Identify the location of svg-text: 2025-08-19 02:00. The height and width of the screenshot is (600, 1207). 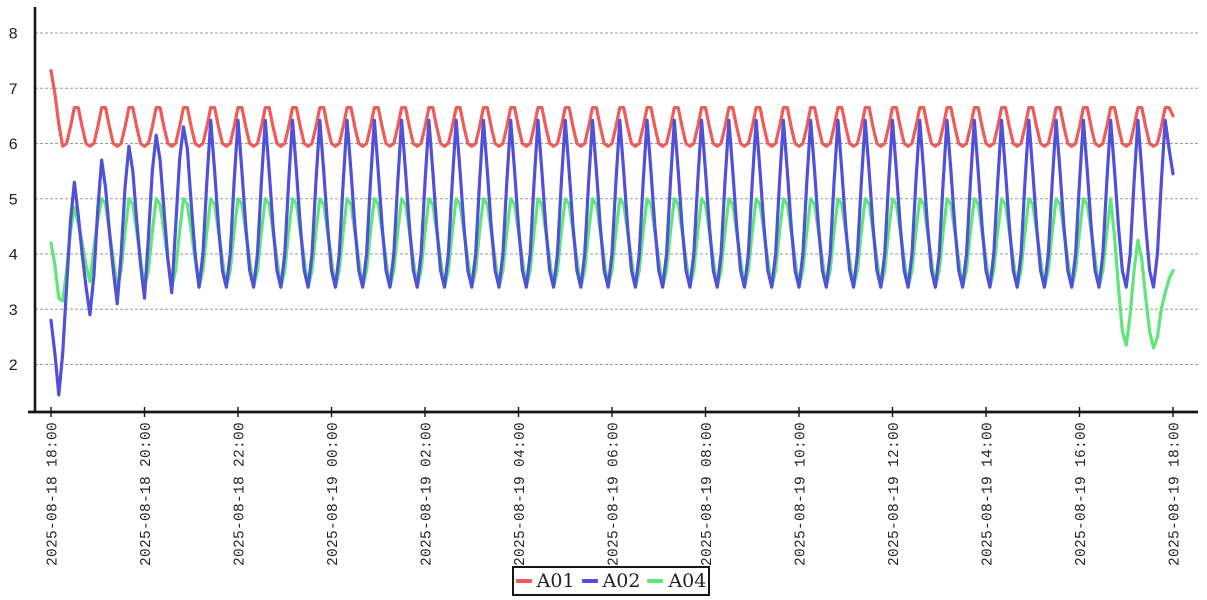
(428, 494).